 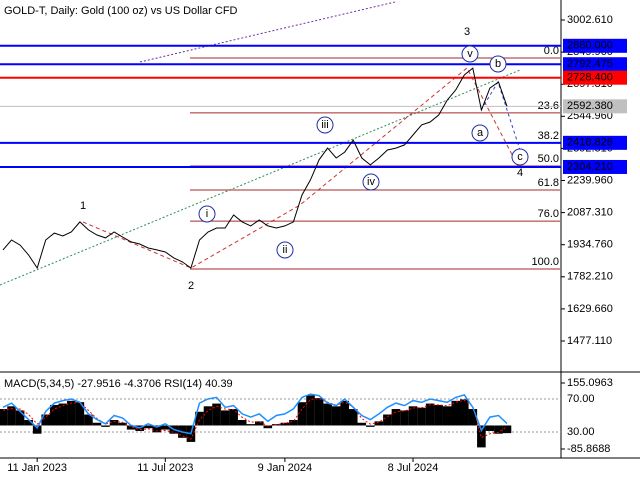 I want to click on x-tick-label: 11 Jul 2023, so click(x=165, y=468).